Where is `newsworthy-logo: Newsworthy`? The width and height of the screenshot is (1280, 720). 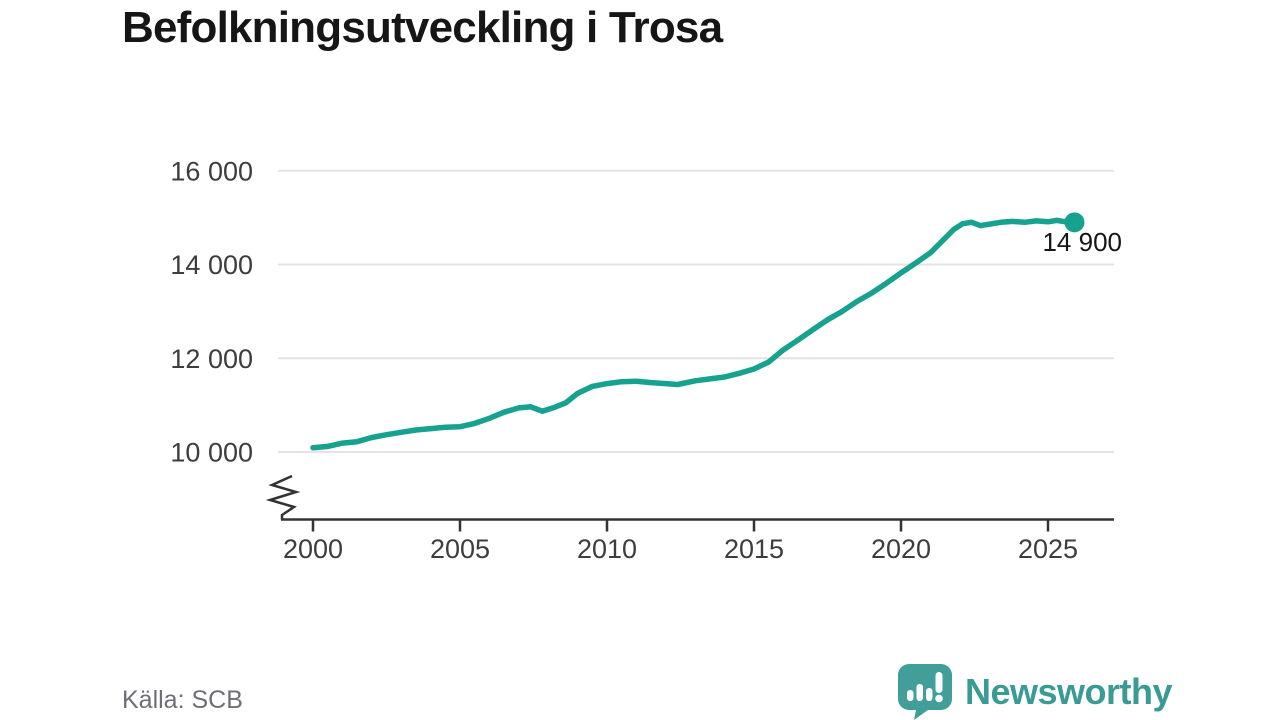
newsworthy-logo: Newsworthy is located at coordinates (1034, 691).